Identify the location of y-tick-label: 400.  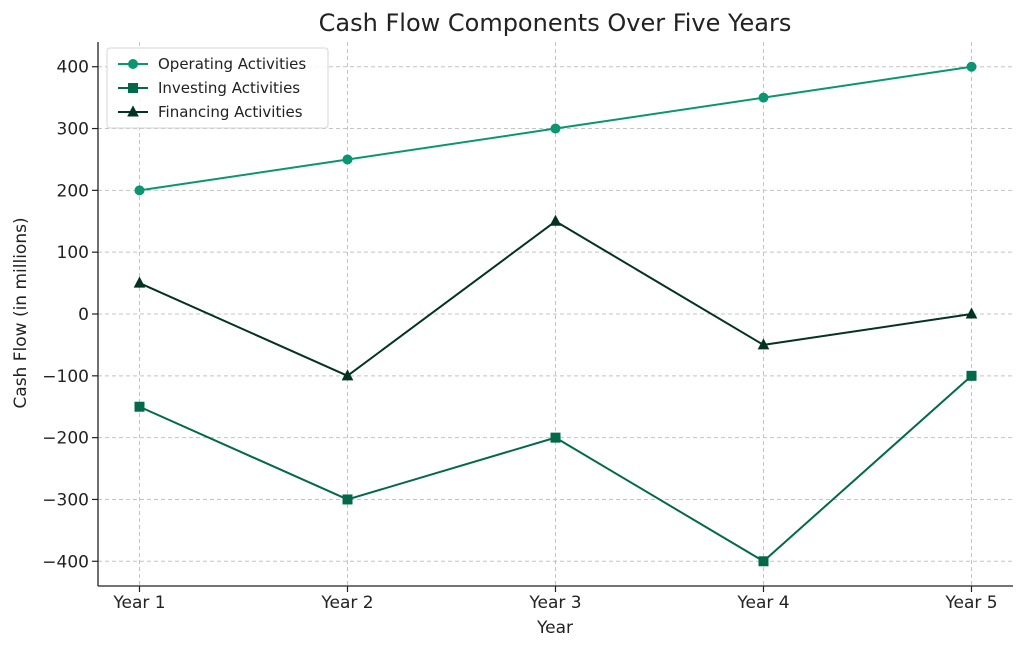
(73, 68).